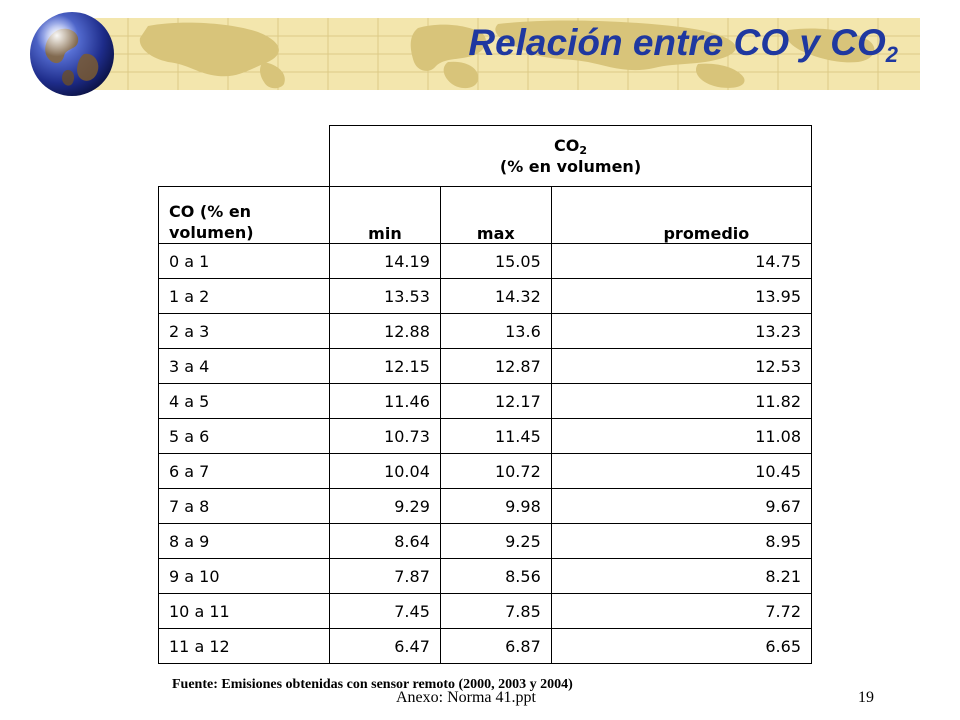 Image resolution: width=960 pixels, height=720 pixels. What do you see at coordinates (683, 44) in the screenshot?
I see `slide-title: Relación entre CO y CO2` at bounding box center [683, 44].